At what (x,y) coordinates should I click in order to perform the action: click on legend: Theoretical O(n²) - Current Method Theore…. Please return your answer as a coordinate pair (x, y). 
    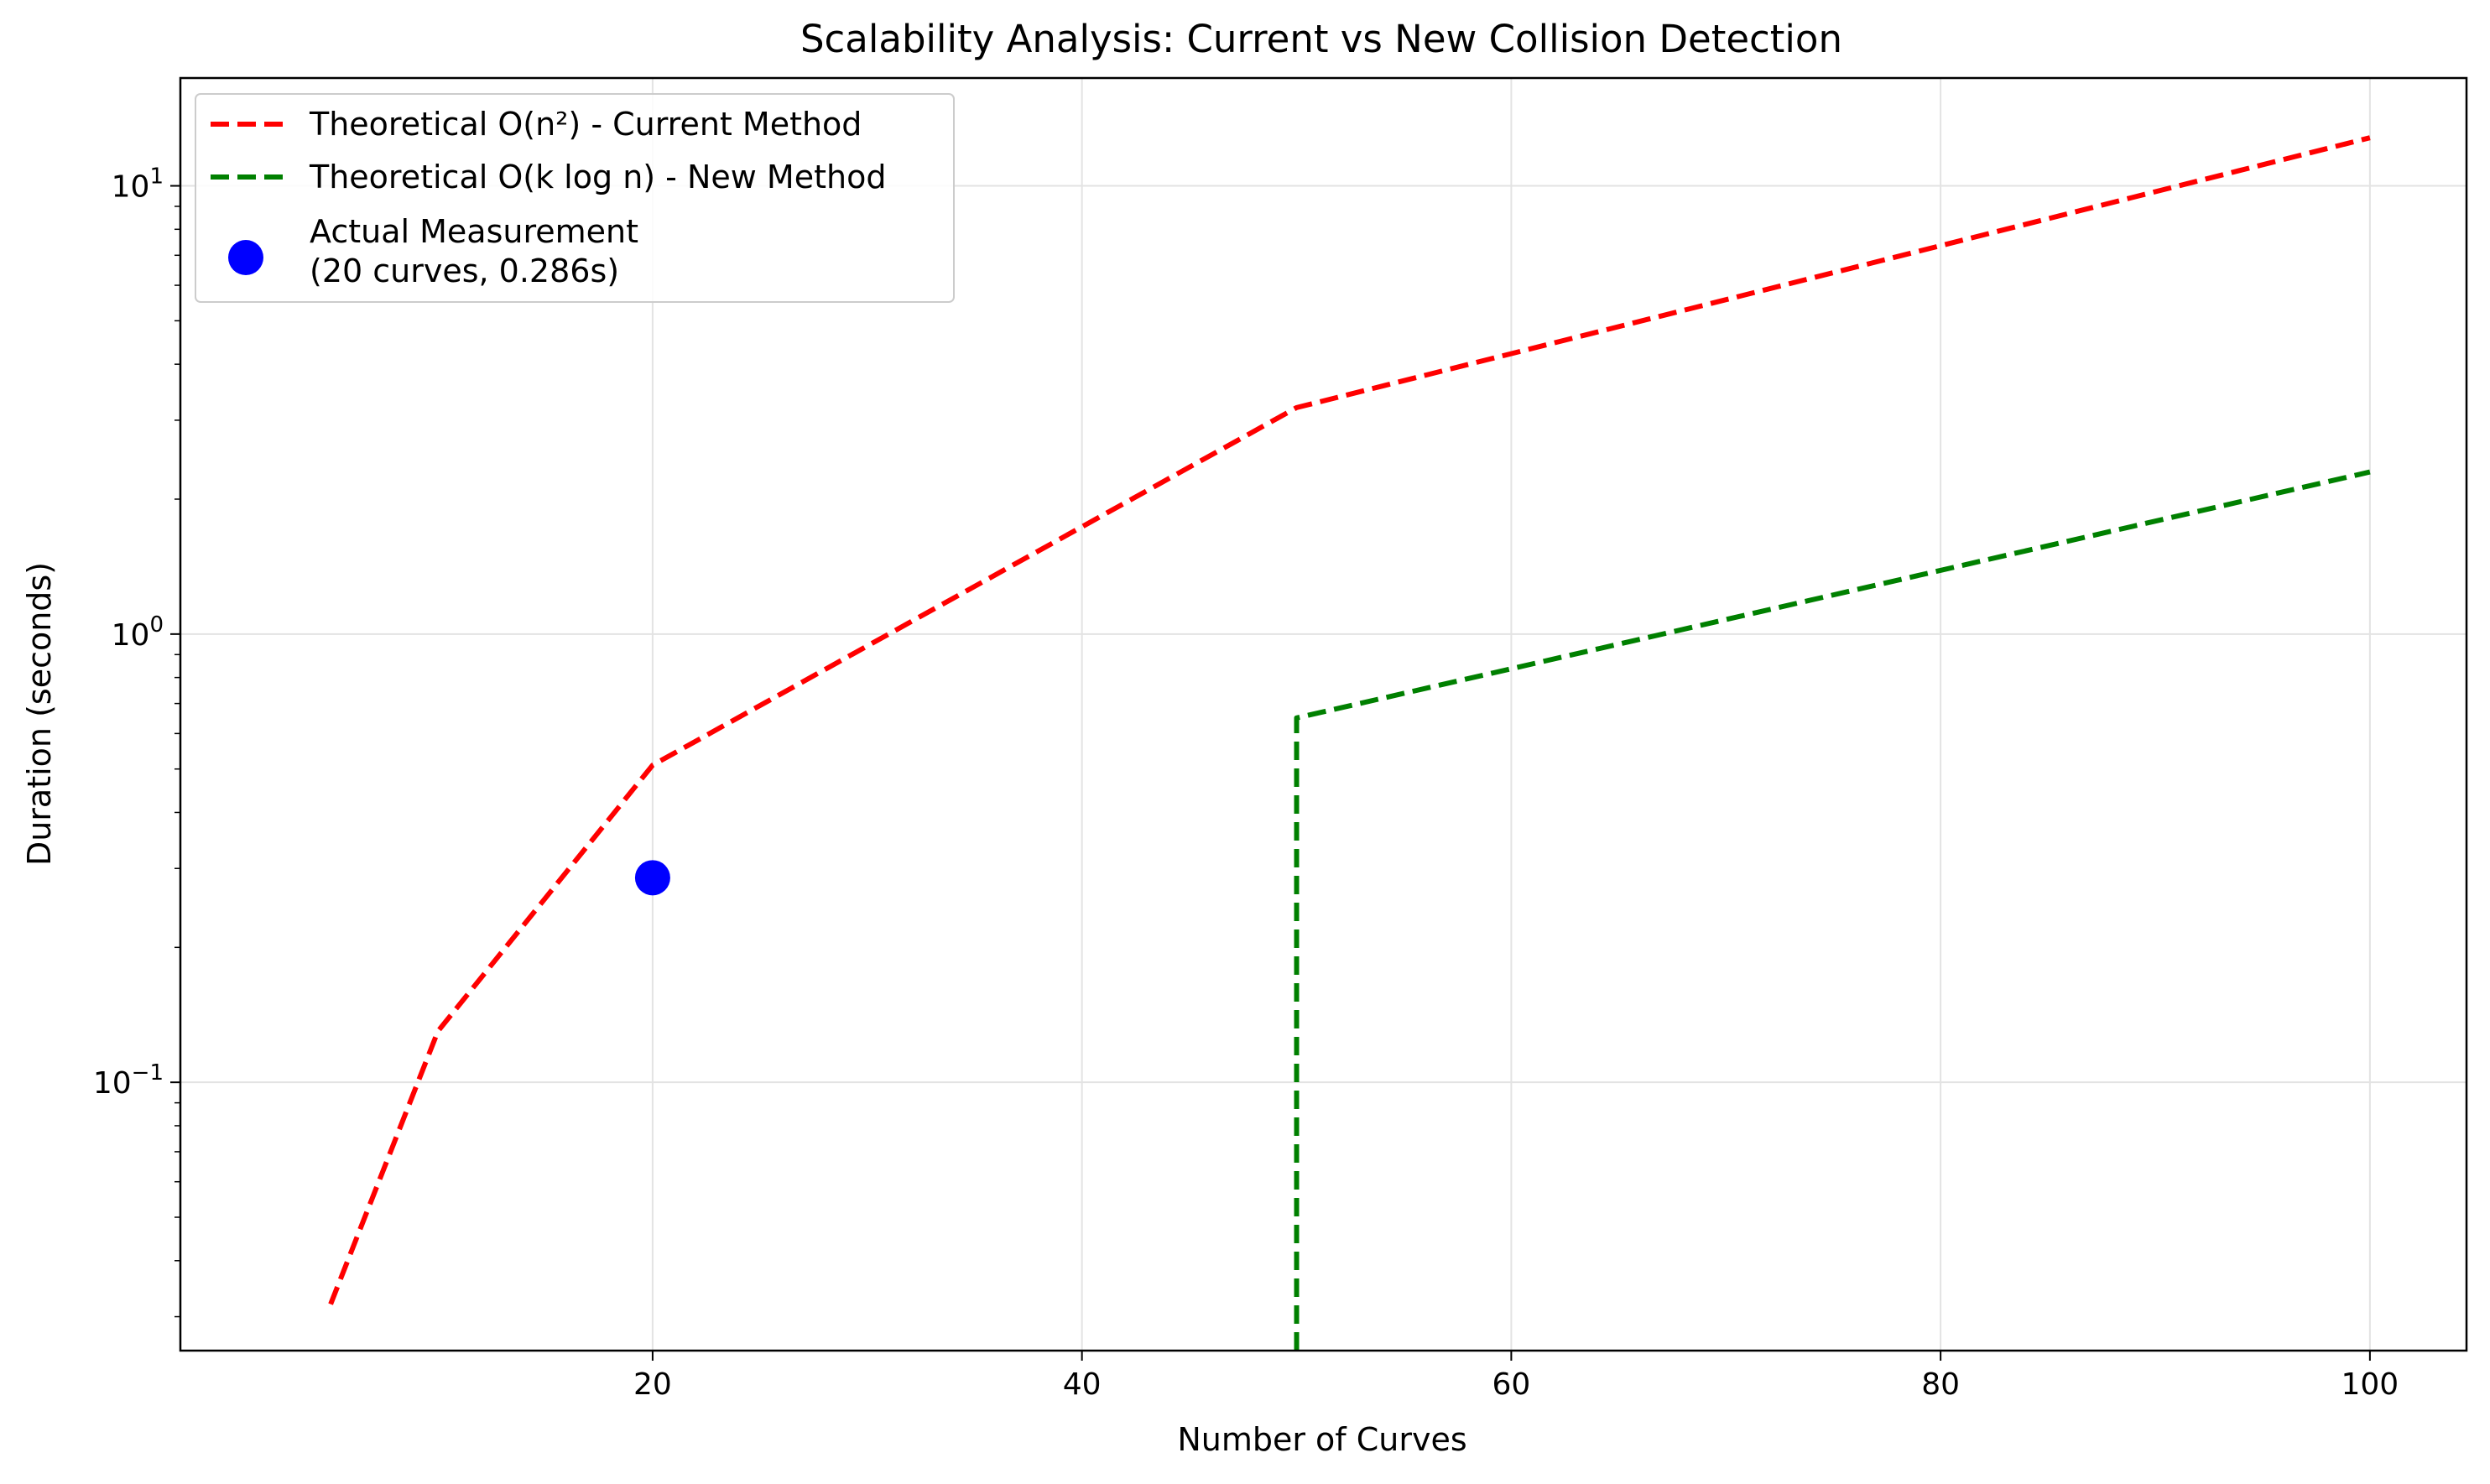
    Looking at the image, I should click on (575, 198).